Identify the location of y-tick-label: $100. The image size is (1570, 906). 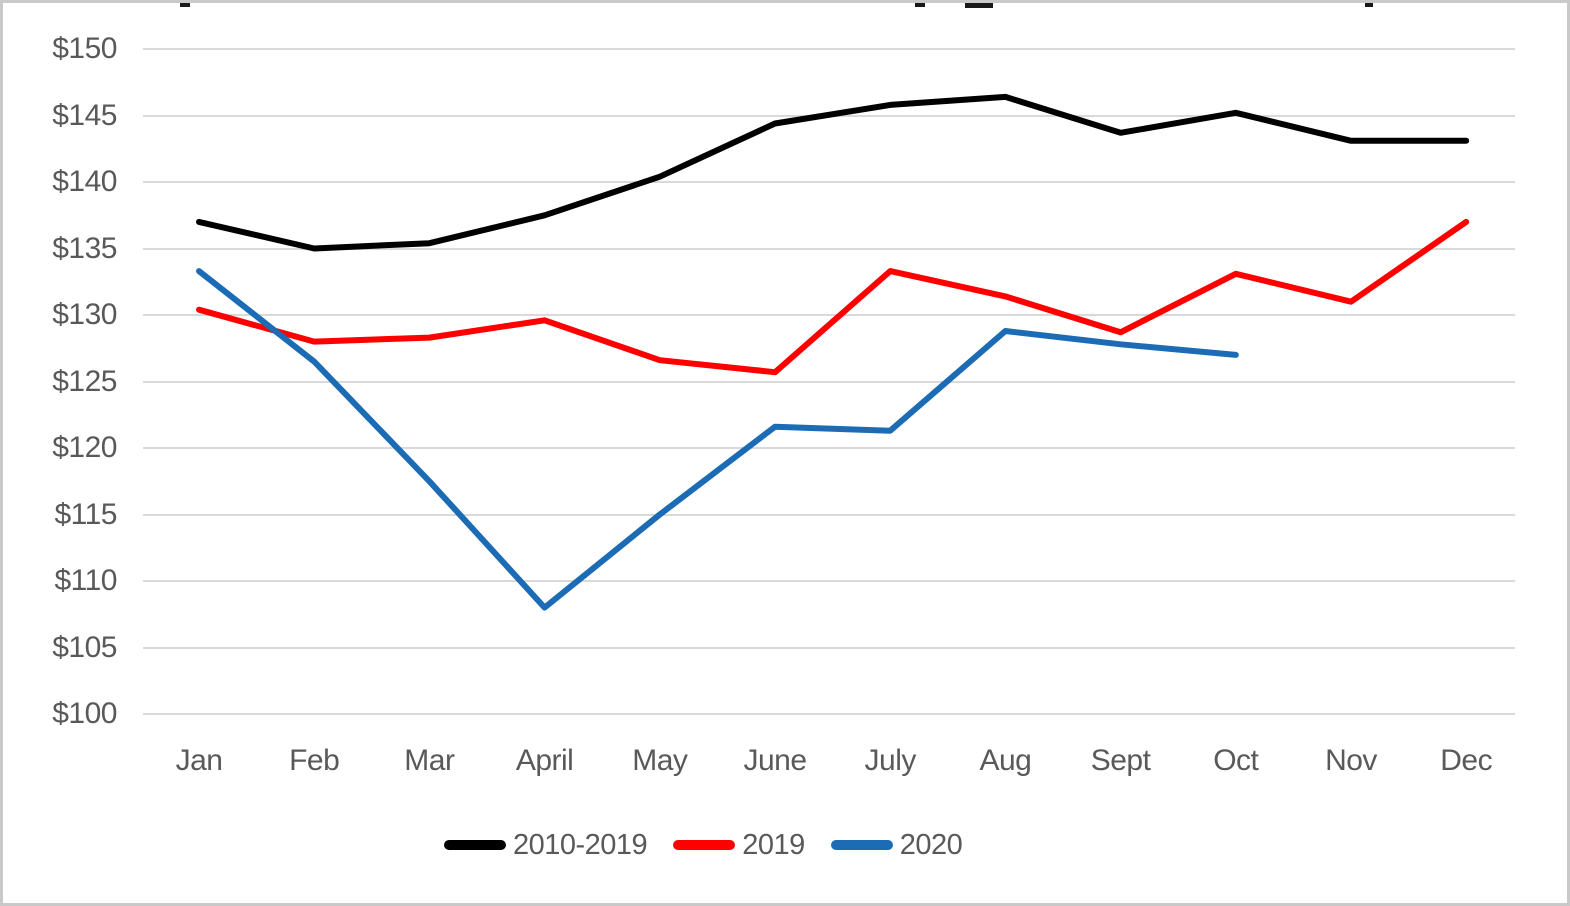
(84, 713).